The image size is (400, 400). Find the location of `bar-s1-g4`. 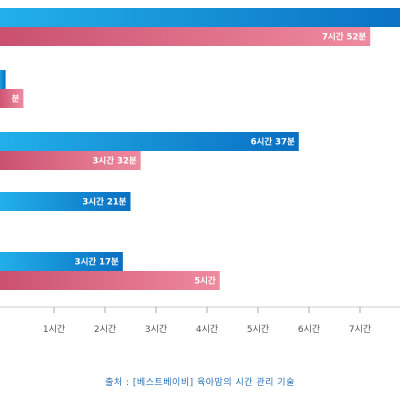

bar-s1-g4 is located at coordinates (110, 280).